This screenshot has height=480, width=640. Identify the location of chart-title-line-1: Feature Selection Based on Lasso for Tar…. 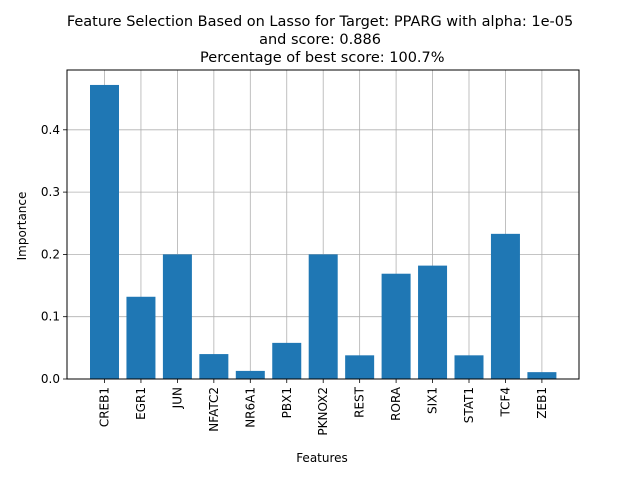
(320, 22).